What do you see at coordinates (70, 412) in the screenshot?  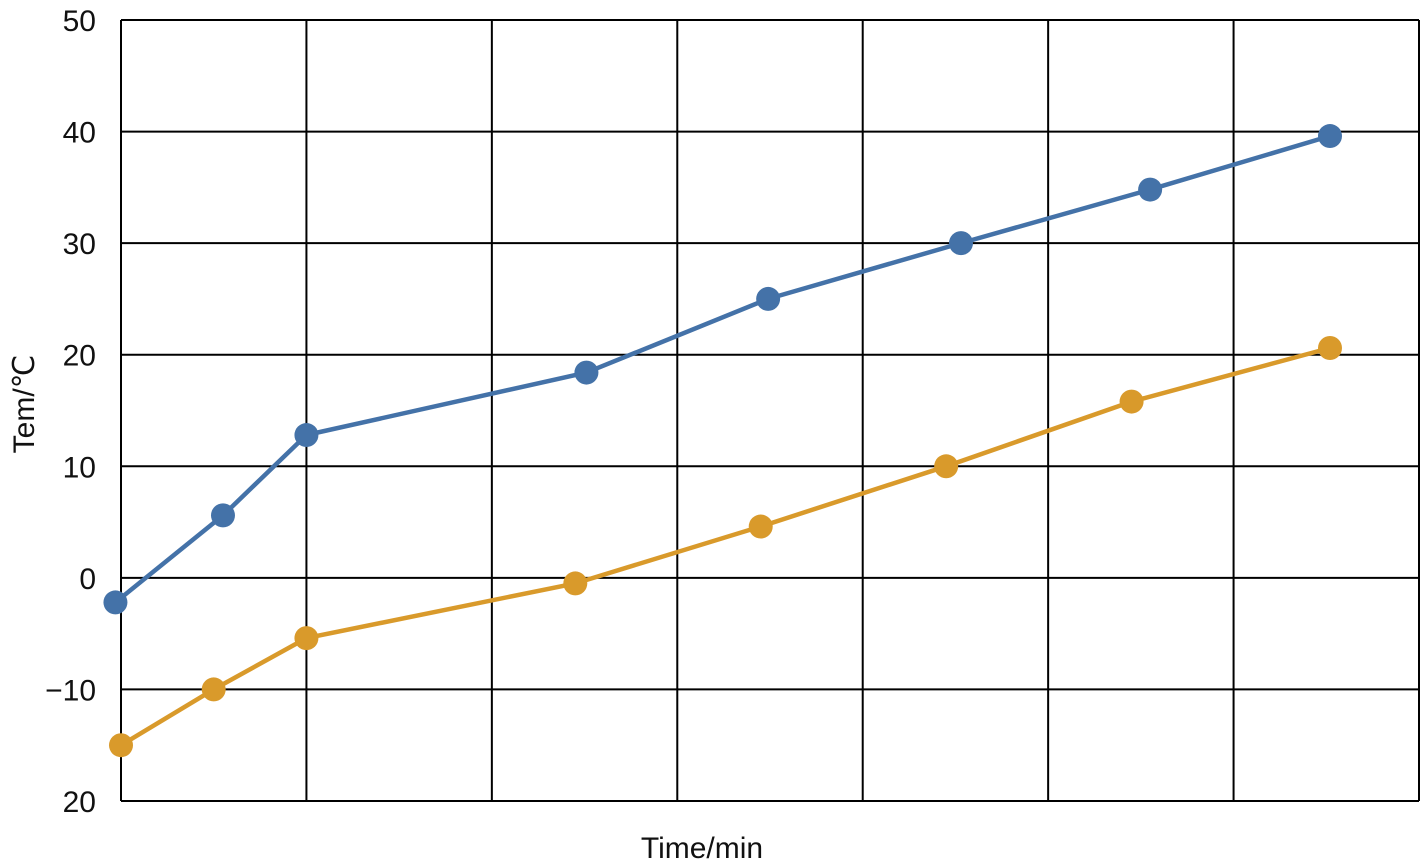 I see `y-tick-labels: 50 40 30 20 10 0 −10 20` at bounding box center [70, 412].